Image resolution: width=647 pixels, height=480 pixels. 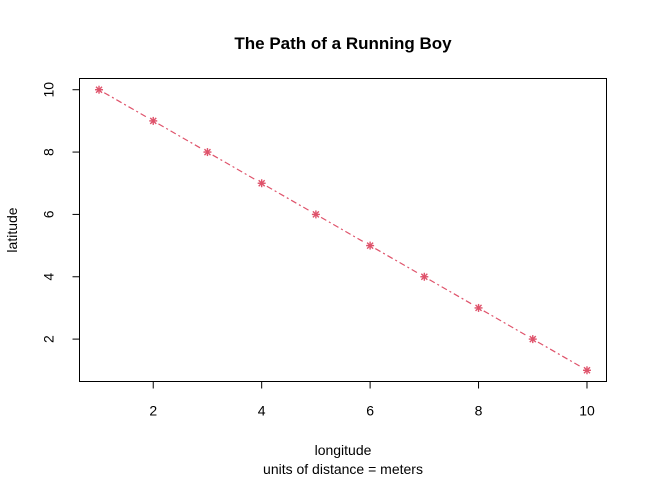 I want to click on y-tick-label: 4, so click(x=49, y=277).